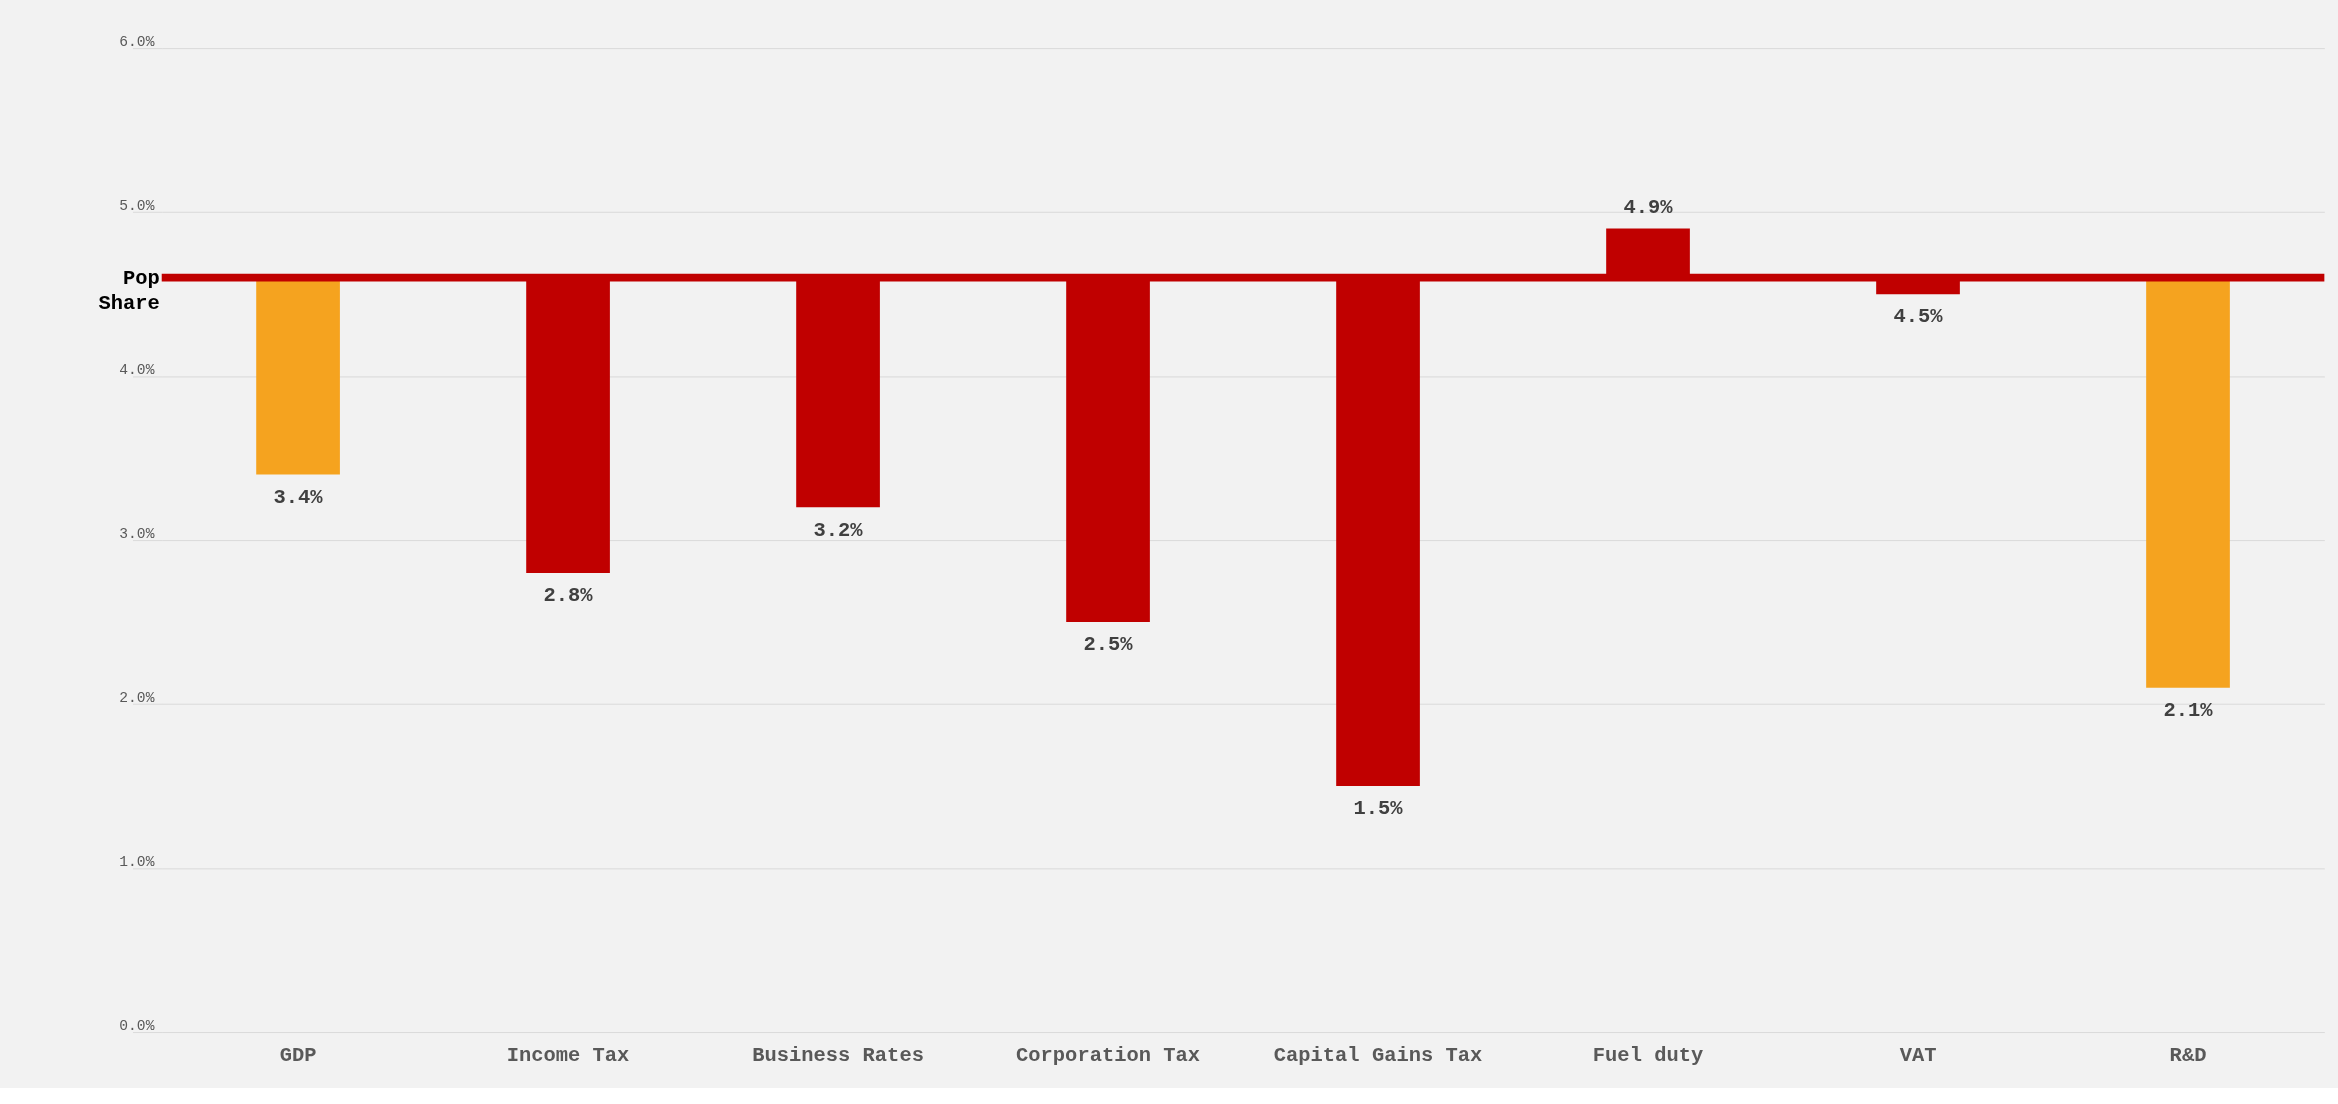  What do you see at coordinates (1648, 1055) in the screenshot?
I see `x-tick-label: Fuel duty` at bounding box center [1648, 1055].